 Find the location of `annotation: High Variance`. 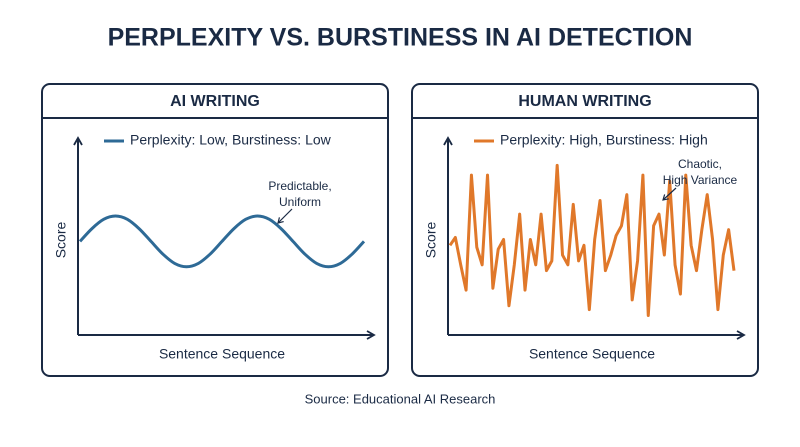

annotation: High Variance is located at coordinates (700, 180).